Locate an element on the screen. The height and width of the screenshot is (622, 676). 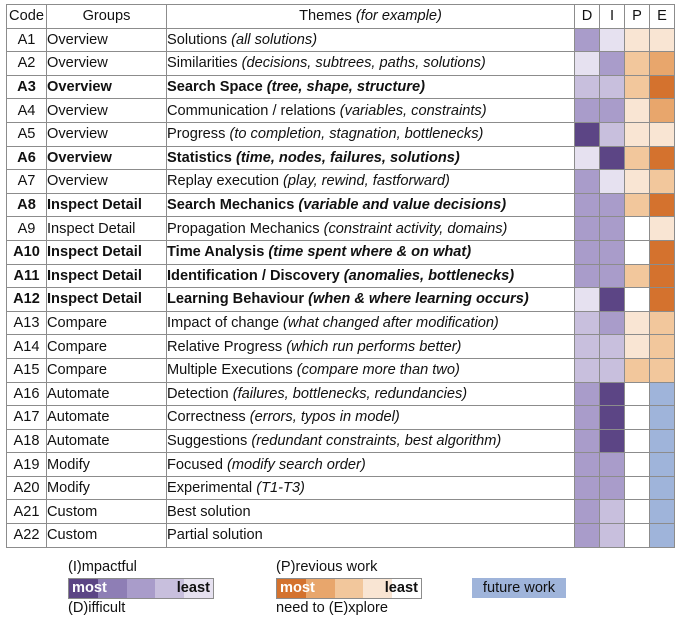
row-theme-text: Suggestions is located at coordinates (209, 440).